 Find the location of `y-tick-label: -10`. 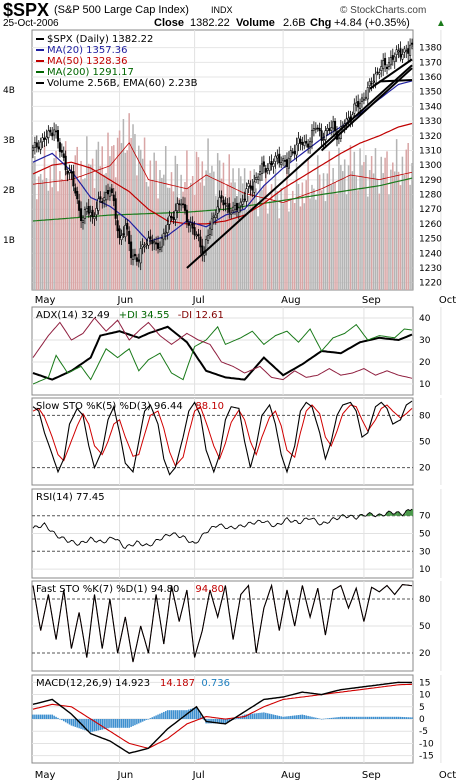

y-tick-label: -10 is located at coordinates (426, 744).